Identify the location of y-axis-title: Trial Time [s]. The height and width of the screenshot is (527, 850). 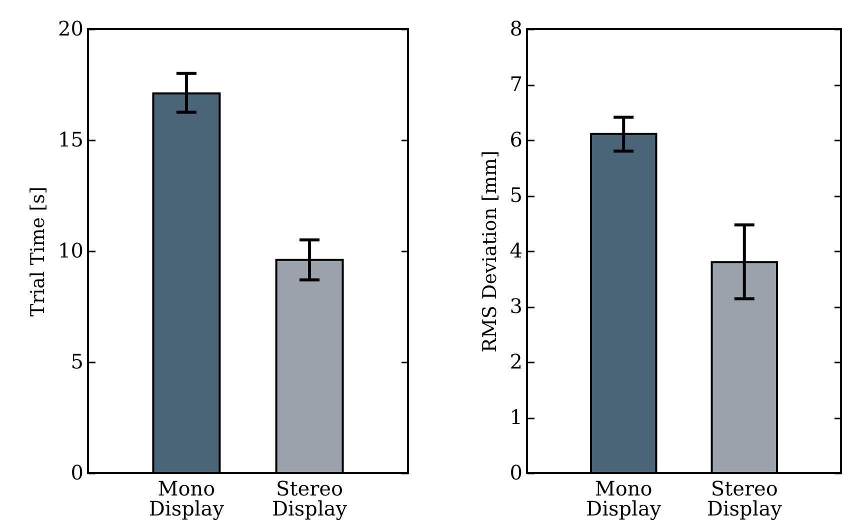
(38, 251).